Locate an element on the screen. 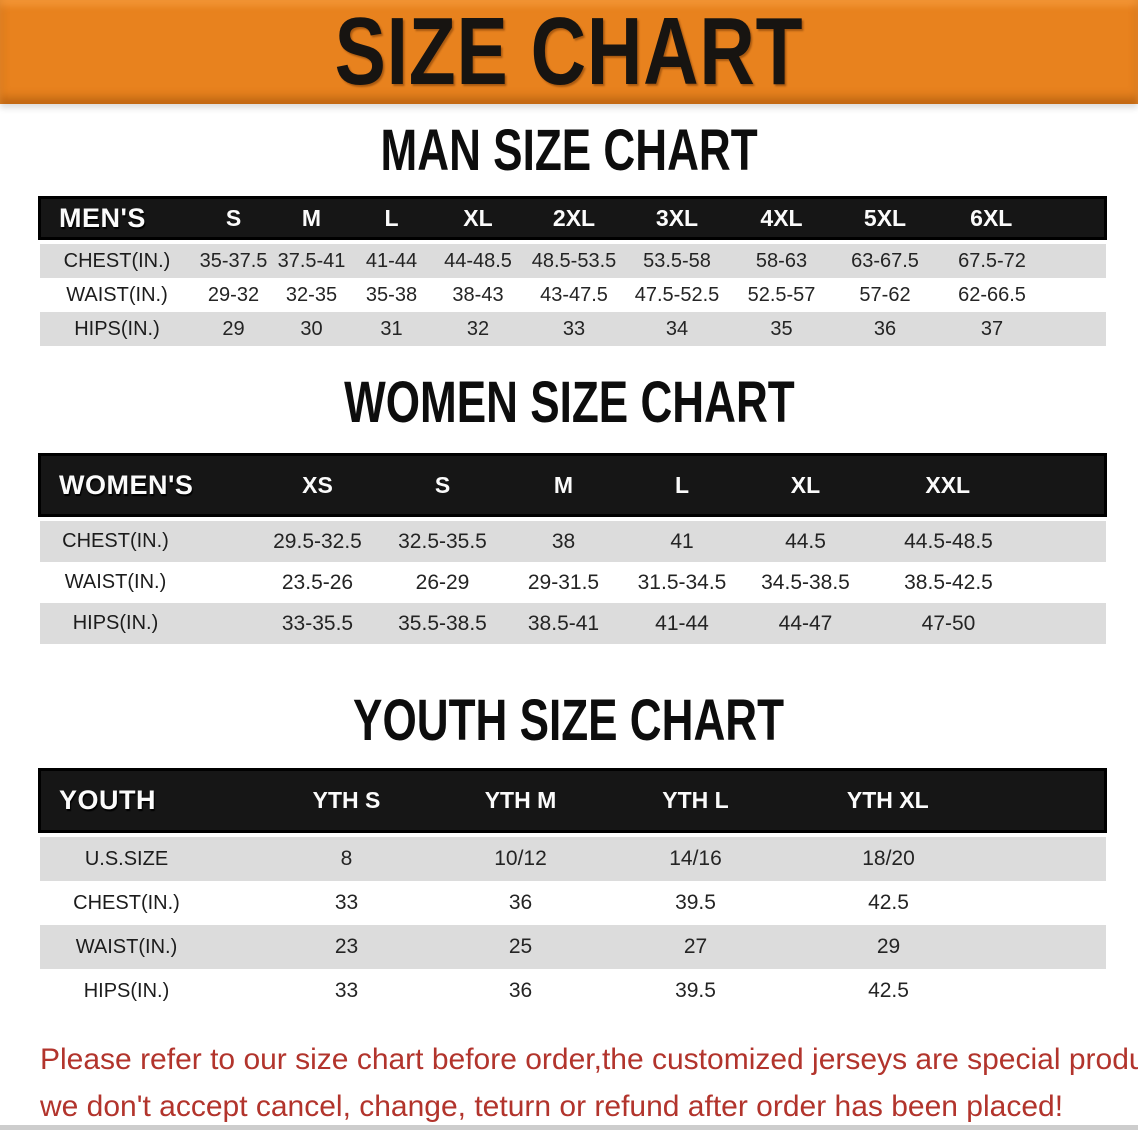 This screenshot has height=1132, width=1138. table-row: WAIST(IN.) 23 25 27 29 is located at coordinates (572, 947).